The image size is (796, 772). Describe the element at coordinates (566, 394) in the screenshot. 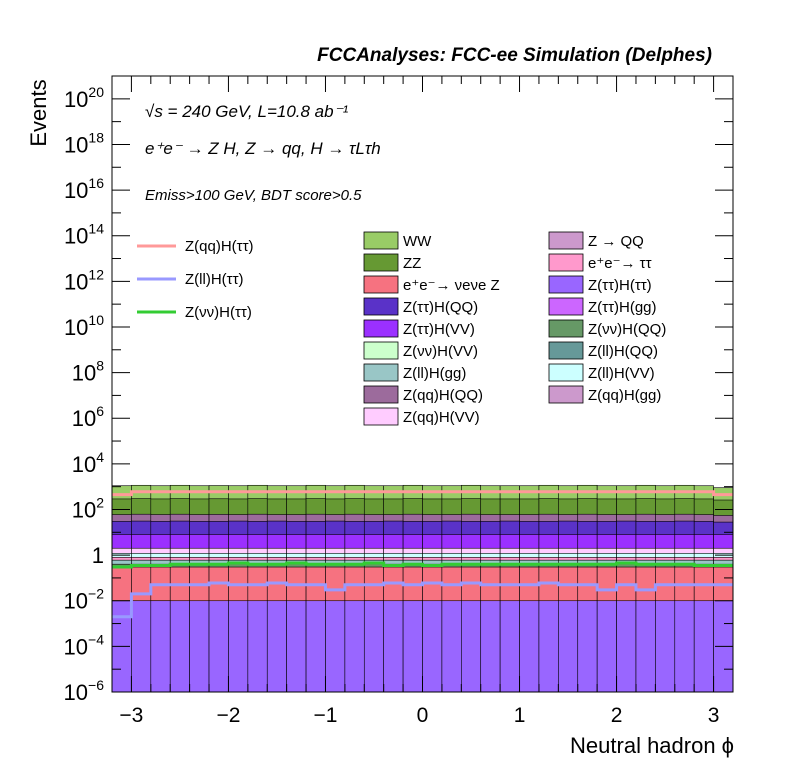

I see `legend-swatch-z-qq-h-gg` at that location.